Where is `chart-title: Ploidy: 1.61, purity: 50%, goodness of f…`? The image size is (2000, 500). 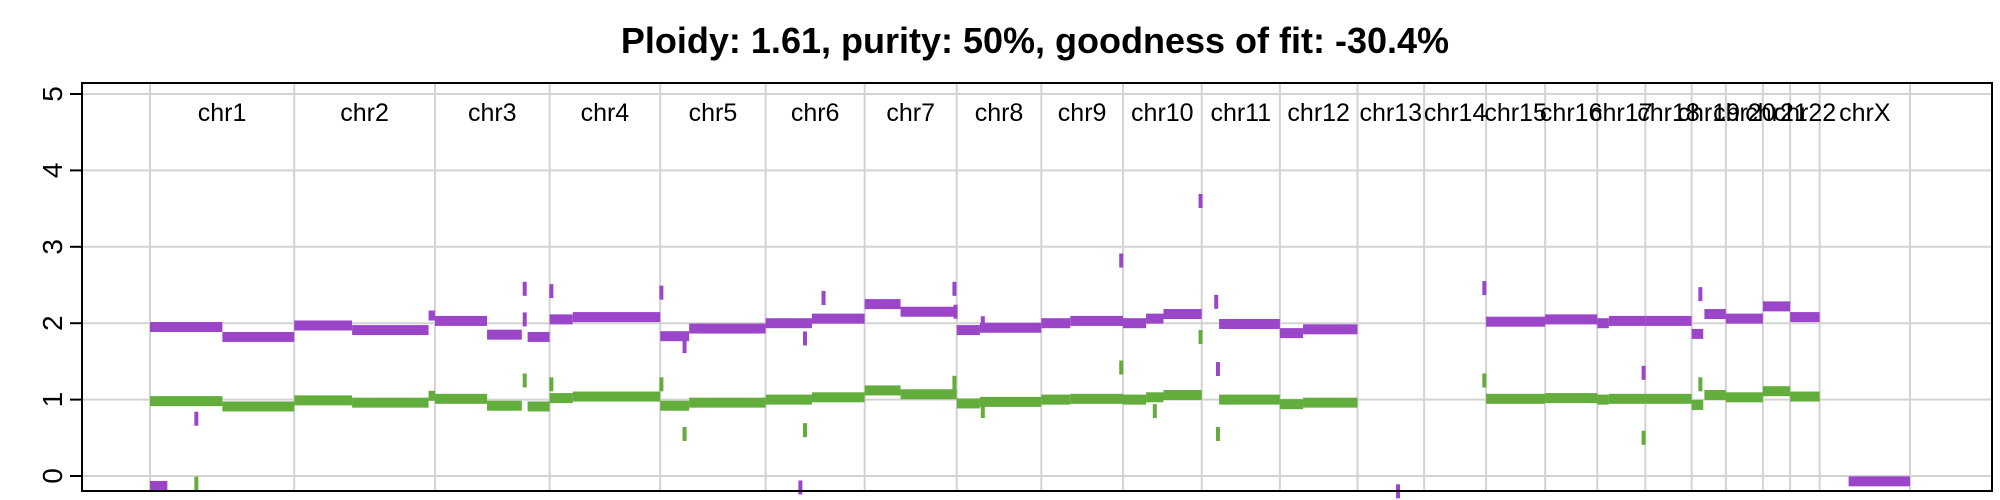 chart-title: Ploidy: 1.61, purity: 50%, goodness of f… is located at coordinates (1035, 40).